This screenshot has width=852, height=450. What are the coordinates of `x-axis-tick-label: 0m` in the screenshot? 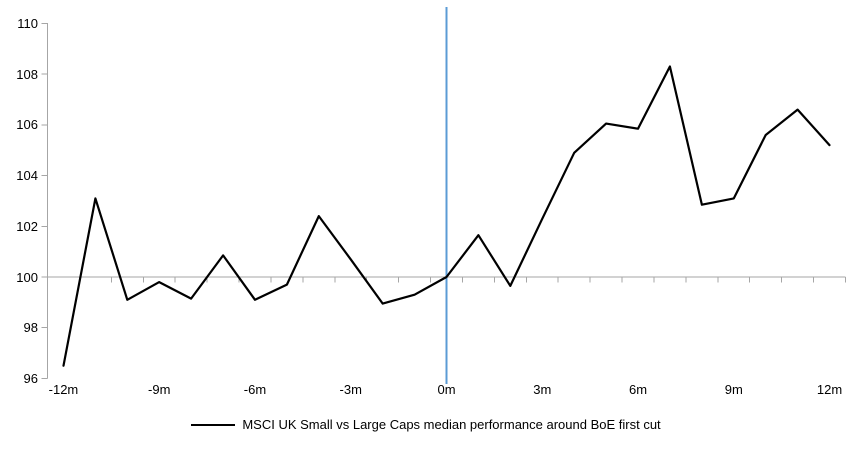 It's located at (446, 389).